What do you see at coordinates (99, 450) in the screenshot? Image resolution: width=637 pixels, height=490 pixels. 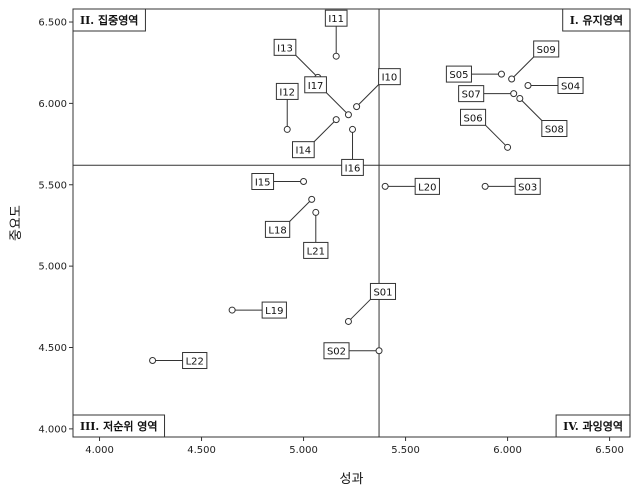 I see `x-tick-label: 4.000` at bounding box center [99, 450].